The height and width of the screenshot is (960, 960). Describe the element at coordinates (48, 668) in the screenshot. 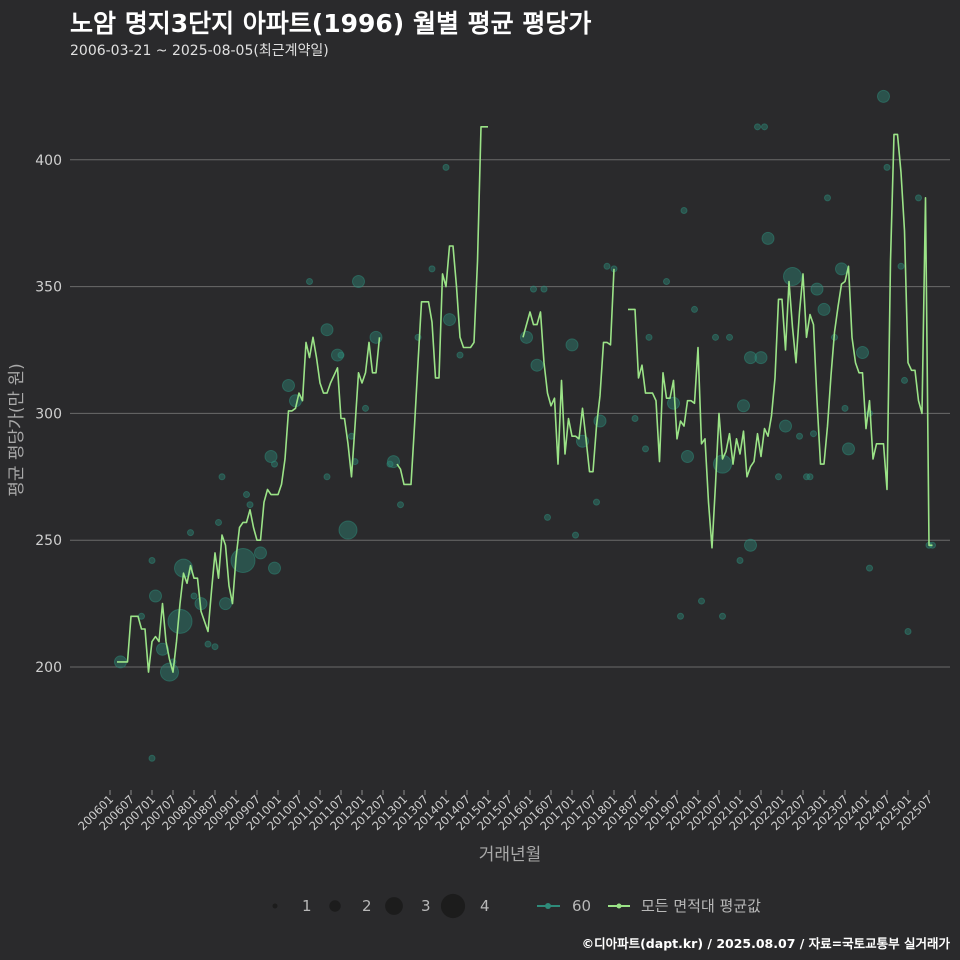

I see `y-tick-label: 200` at that location.